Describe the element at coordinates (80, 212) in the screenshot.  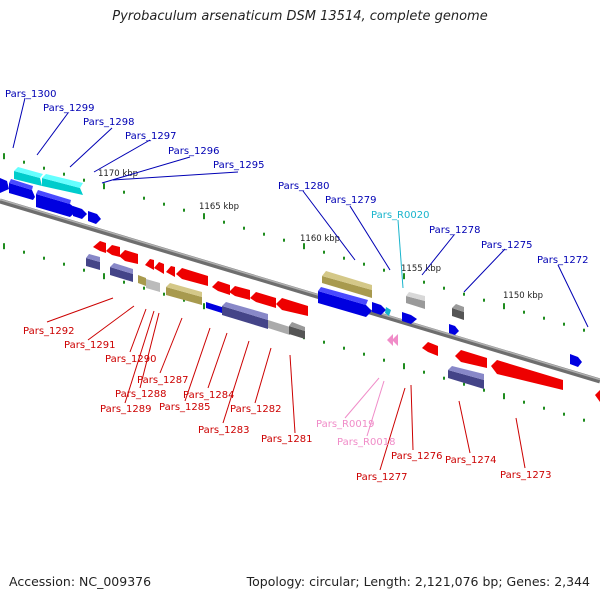
I see `gene-1295a` at that location.